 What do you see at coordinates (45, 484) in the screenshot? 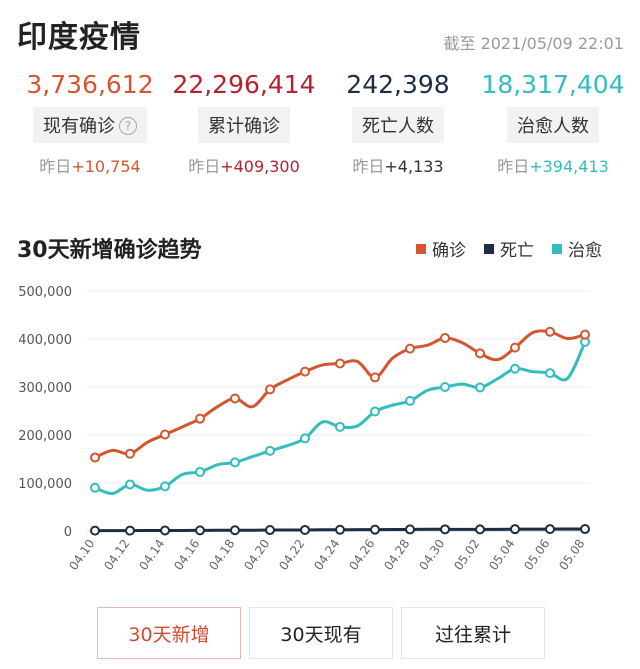
I see `y-tick-label: 100,000` at bounding box center [45, 484].